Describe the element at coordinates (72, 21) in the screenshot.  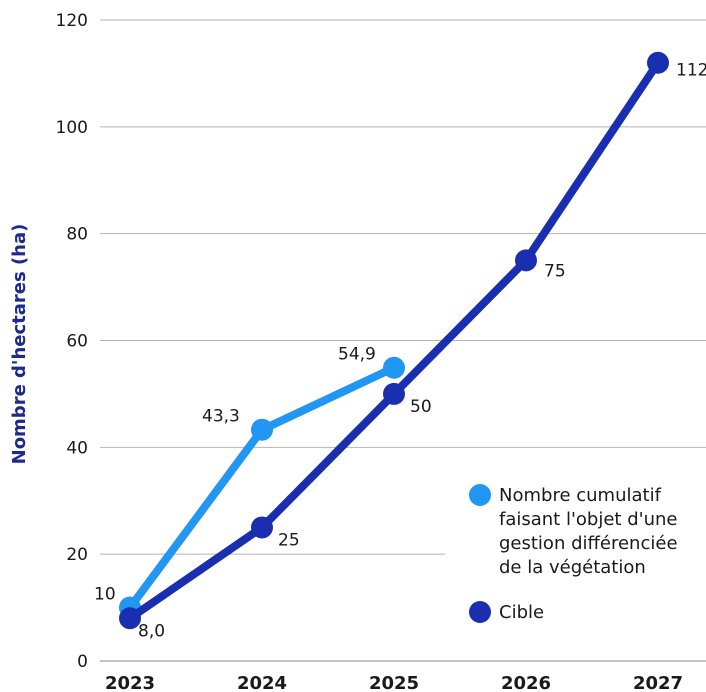
I see `y-tick-label: 120` at that location.